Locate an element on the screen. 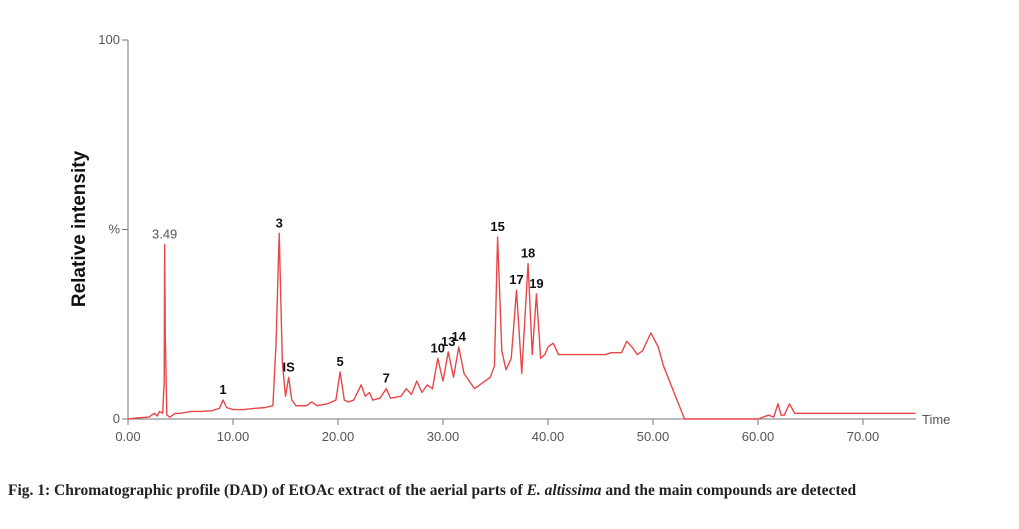 Image resolution: width=1019 pixels, height=529 pixels. y-tick-label: % is located at coordinates (114, 229).